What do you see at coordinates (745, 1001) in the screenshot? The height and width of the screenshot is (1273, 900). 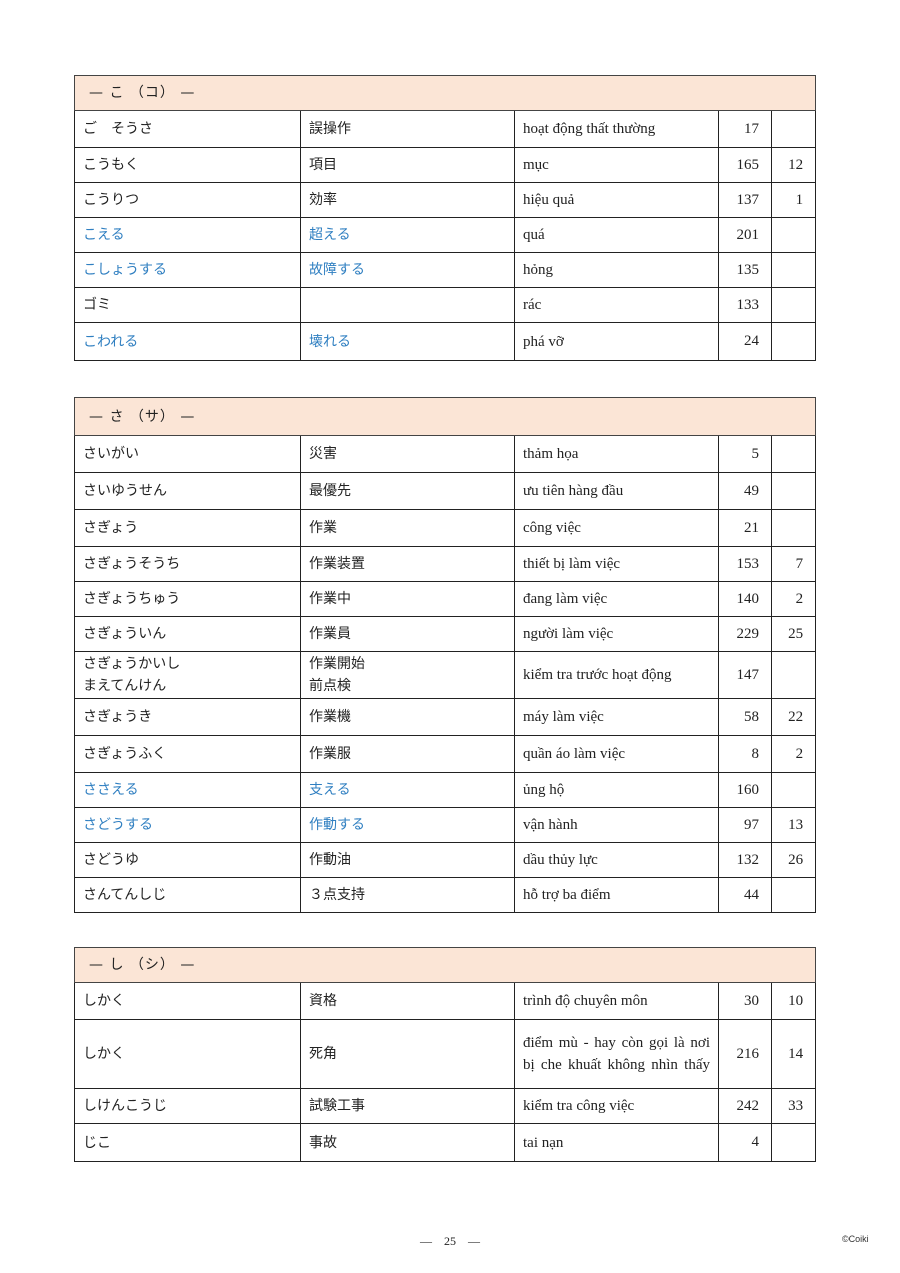 I see `page-ref: 30` at bounding box center [745, 1001].